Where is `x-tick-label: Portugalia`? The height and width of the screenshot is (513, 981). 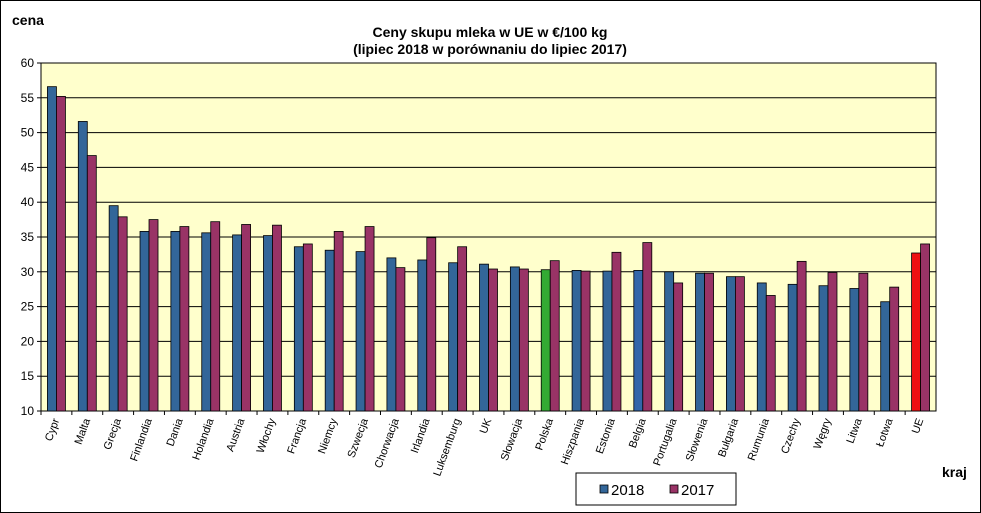 x-tick-label: Portugalia is located at coordinates (665, 441).